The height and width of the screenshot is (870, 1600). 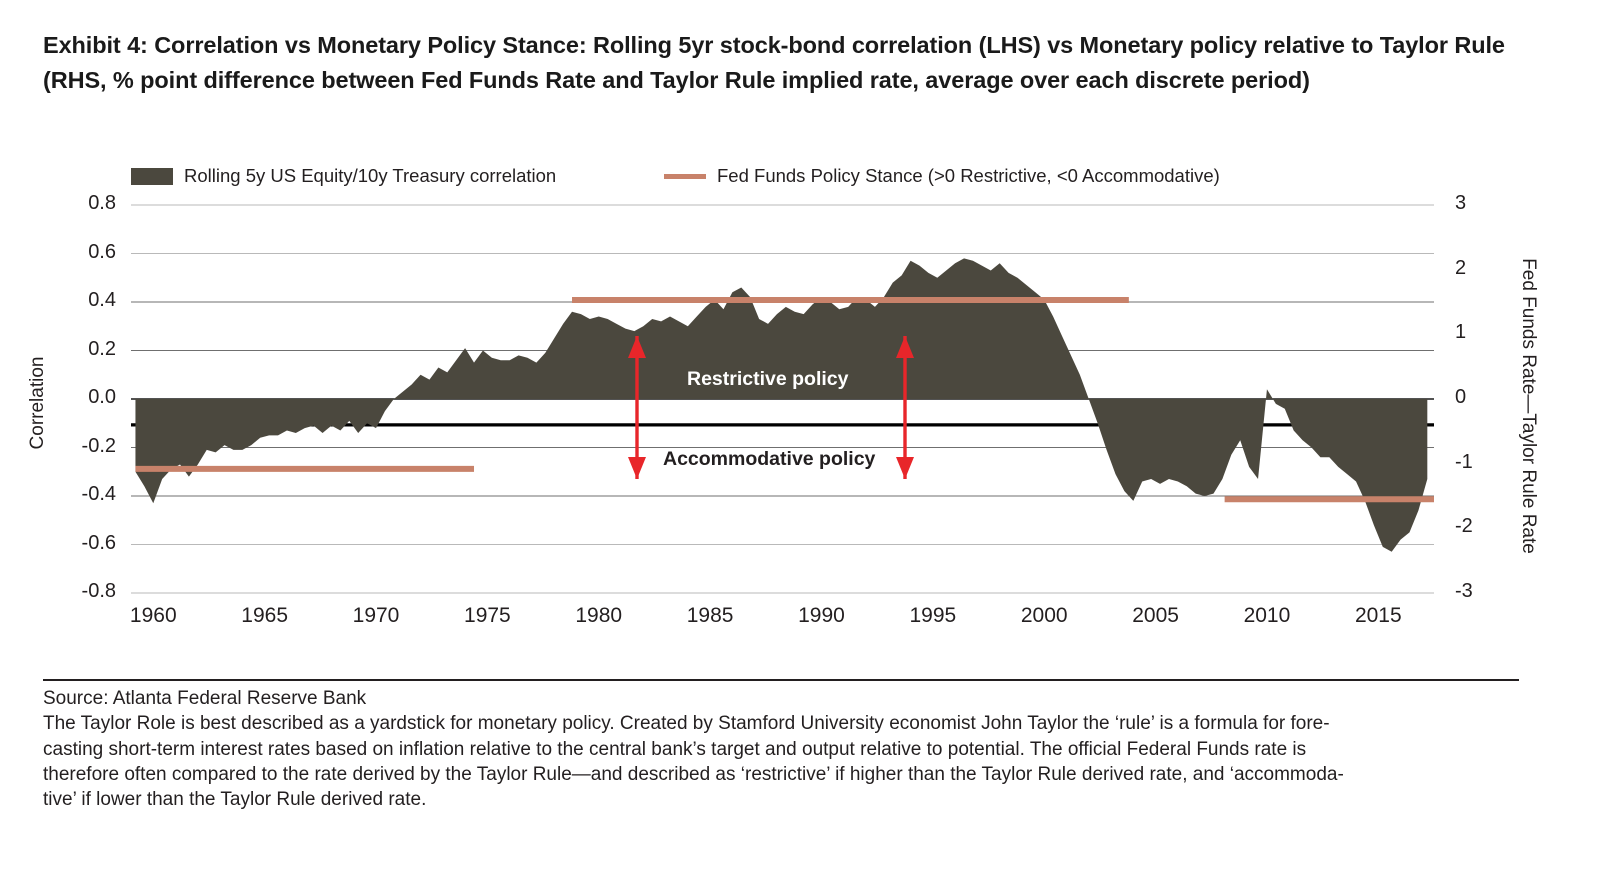 I want to click on y-tick-left: -0.4, so click(x=98, y=494).